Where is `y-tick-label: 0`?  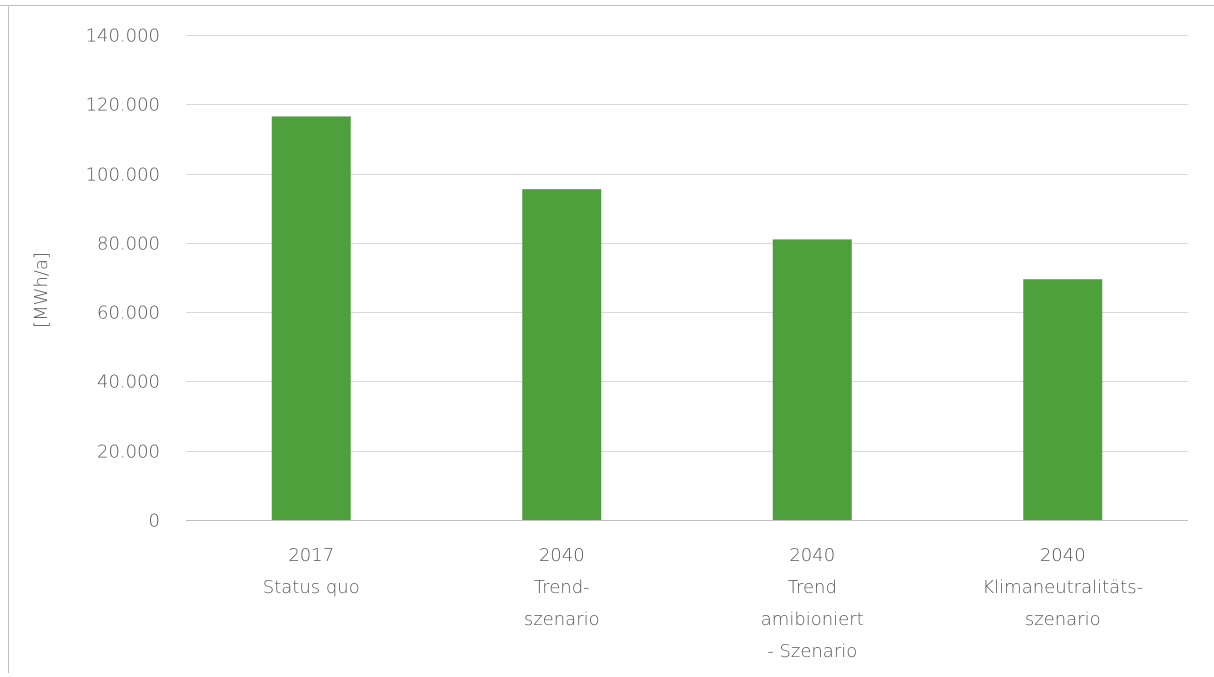 y-tick-label: 0 is located at coordinates (154, 521).